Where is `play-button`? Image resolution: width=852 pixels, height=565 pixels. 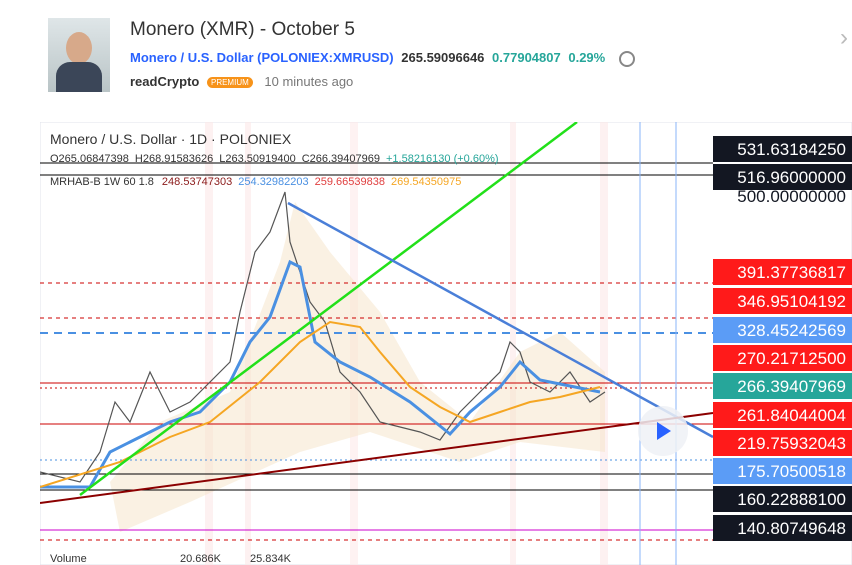 play-button is located at coordinates (663, 431).